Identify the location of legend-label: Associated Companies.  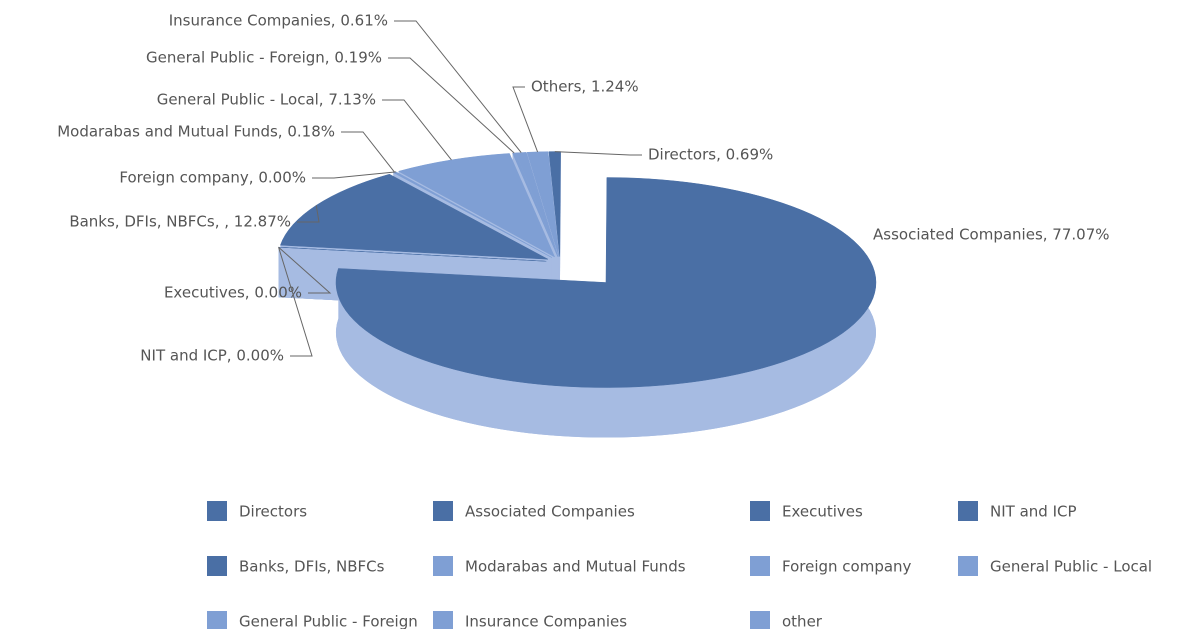
(550, 512).